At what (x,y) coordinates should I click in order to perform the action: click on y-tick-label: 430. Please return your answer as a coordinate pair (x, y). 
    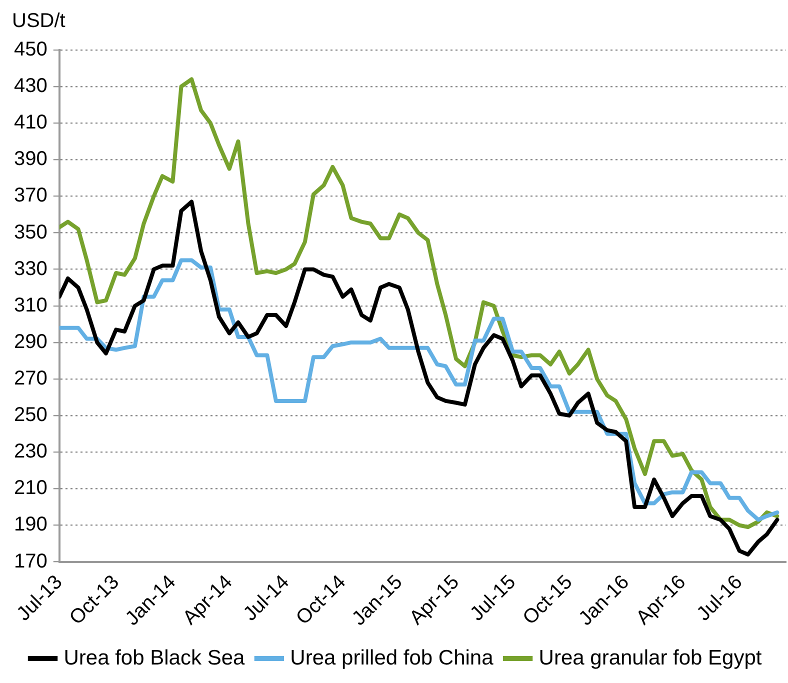
    Looking at the image, I should click on (31, 86).